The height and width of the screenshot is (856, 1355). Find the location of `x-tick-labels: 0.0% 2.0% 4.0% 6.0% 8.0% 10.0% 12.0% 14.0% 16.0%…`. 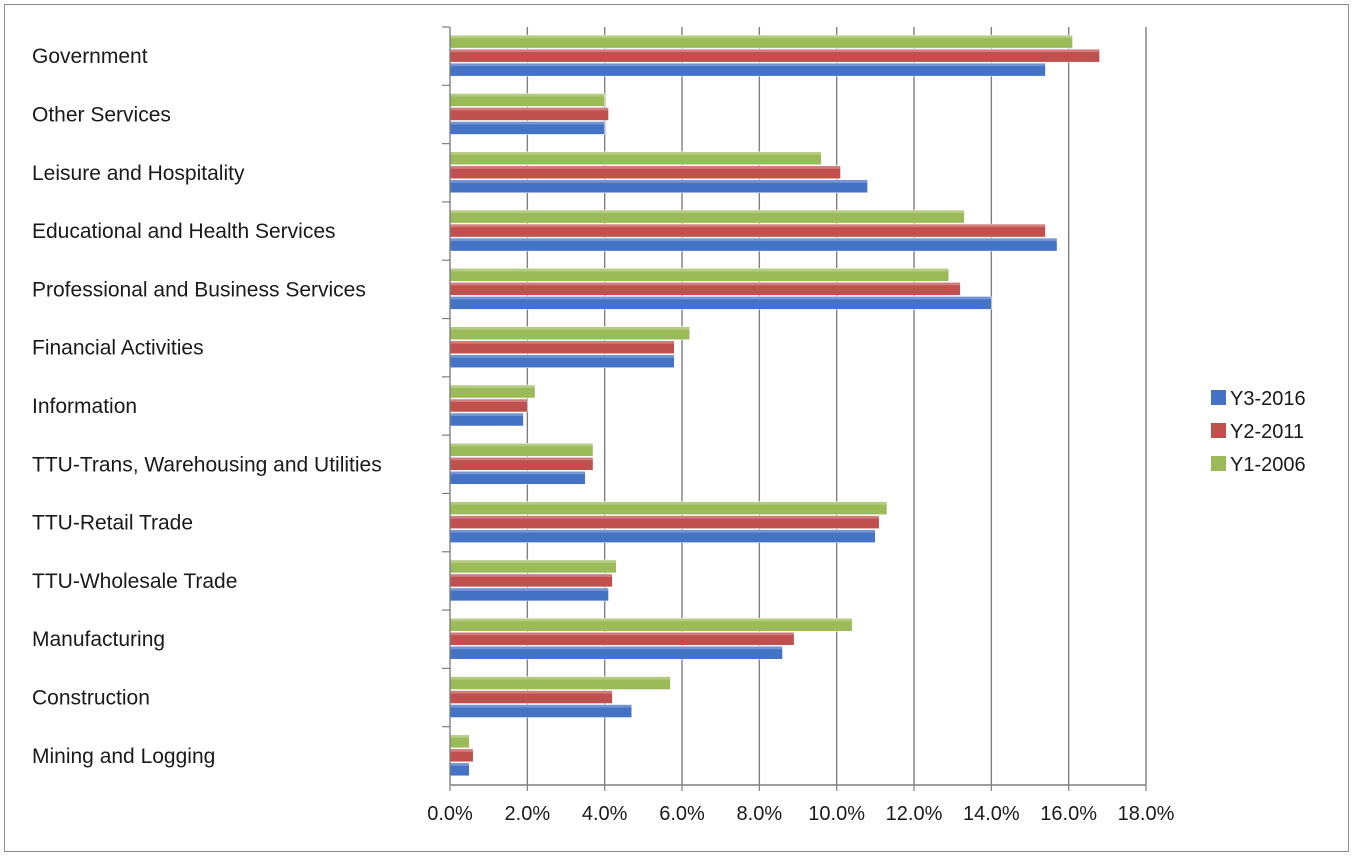

x-tick-labels: 0.0% 2.0% 4.0% 6.0% 8.0% 10.0% 12.0% 14.0% 16.0%… is located at coordinates (800, 814).